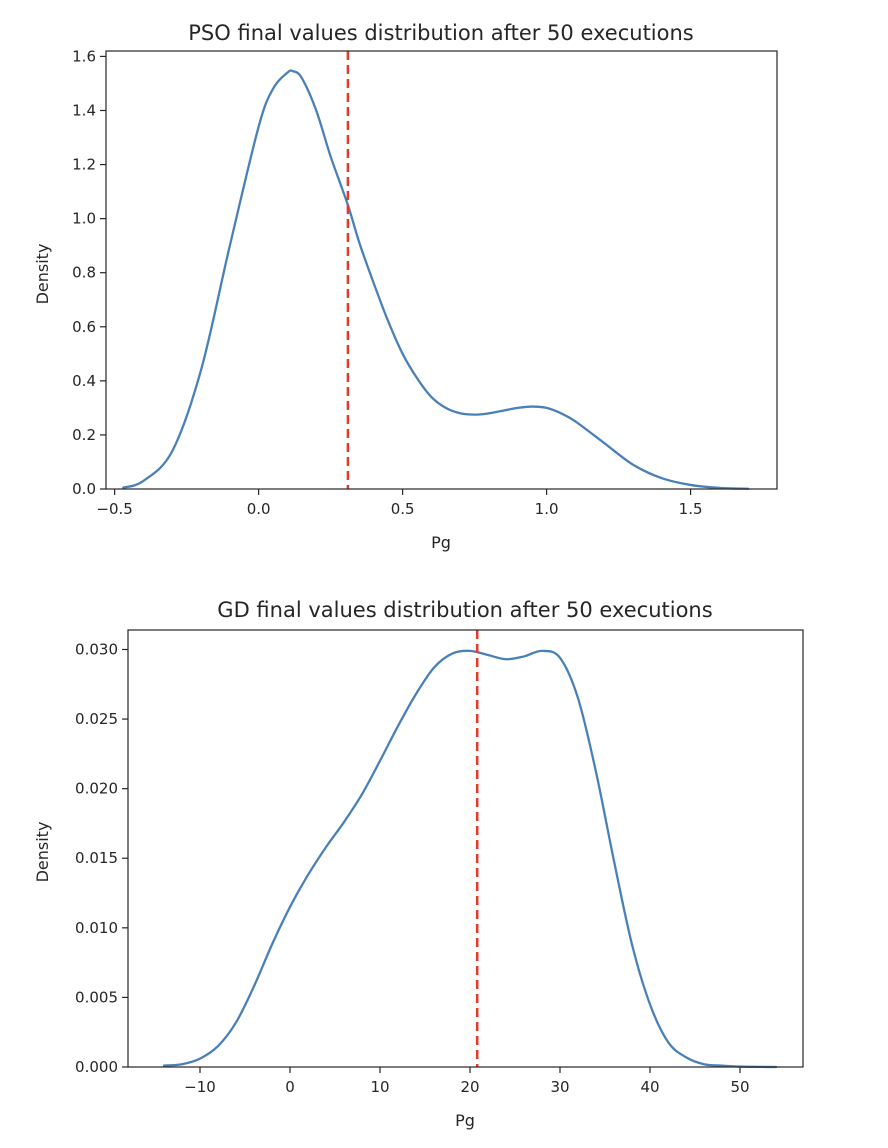 This screenshot has width=888, height=1148. Describe the element at coordinates (739, 1087) in the screenshot. I see `gd-x-tick-label: 50` at that location.